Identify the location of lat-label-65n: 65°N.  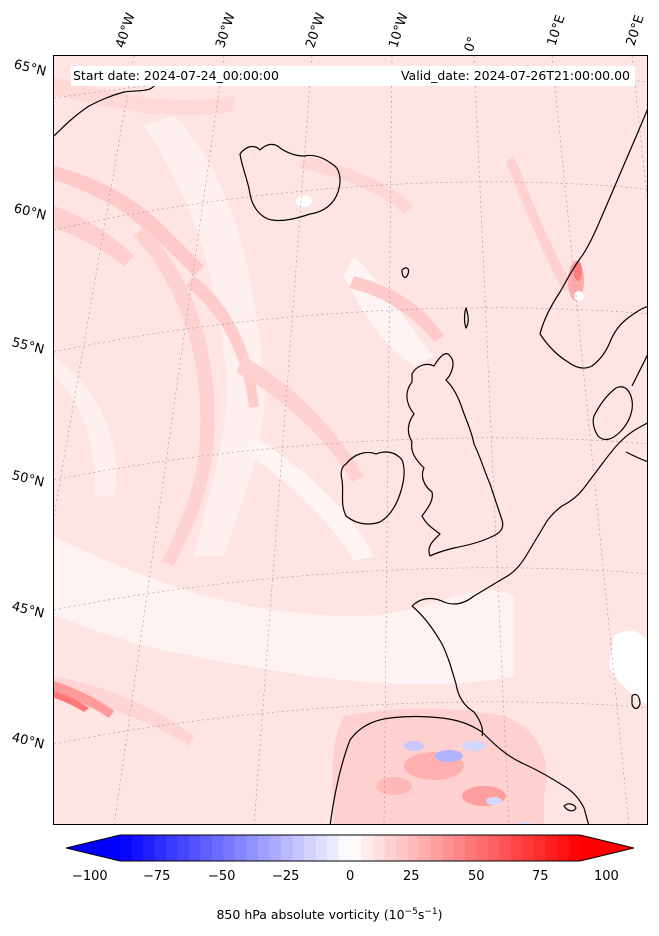
(30, 68).